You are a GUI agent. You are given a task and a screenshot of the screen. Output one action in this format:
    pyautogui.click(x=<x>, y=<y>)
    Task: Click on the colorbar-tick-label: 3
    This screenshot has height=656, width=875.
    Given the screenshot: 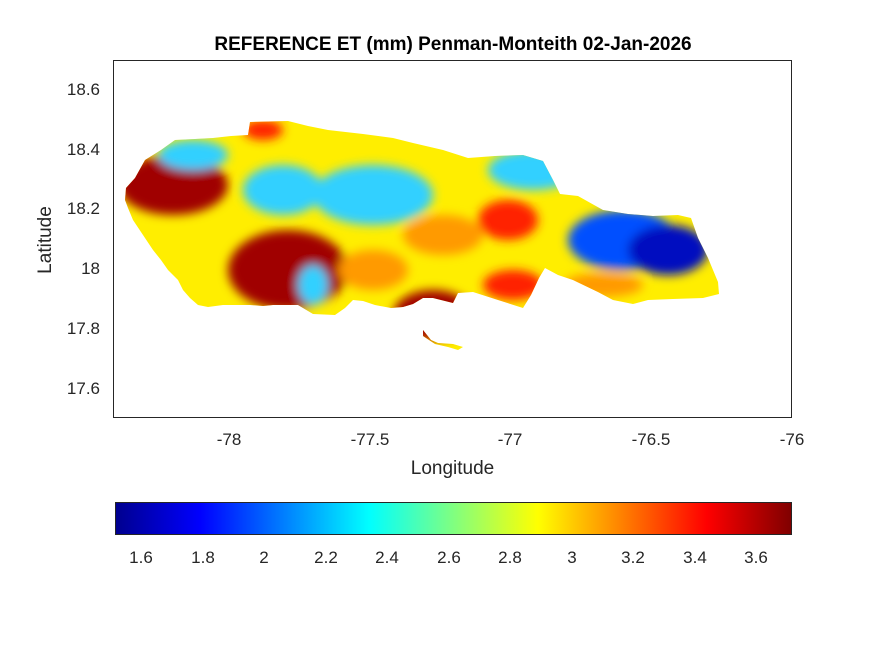 What is the action you would take?
    pyautogui.click(x=572, y=557)
    